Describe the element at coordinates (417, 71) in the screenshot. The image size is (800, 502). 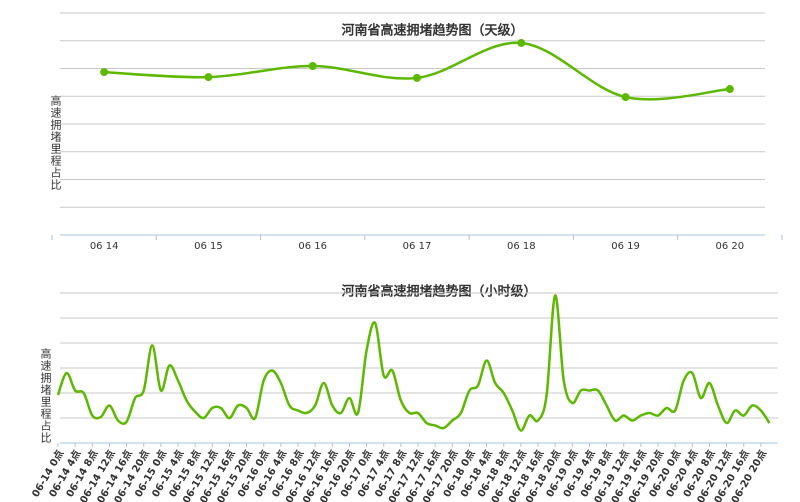
I see `series-line` at that location.